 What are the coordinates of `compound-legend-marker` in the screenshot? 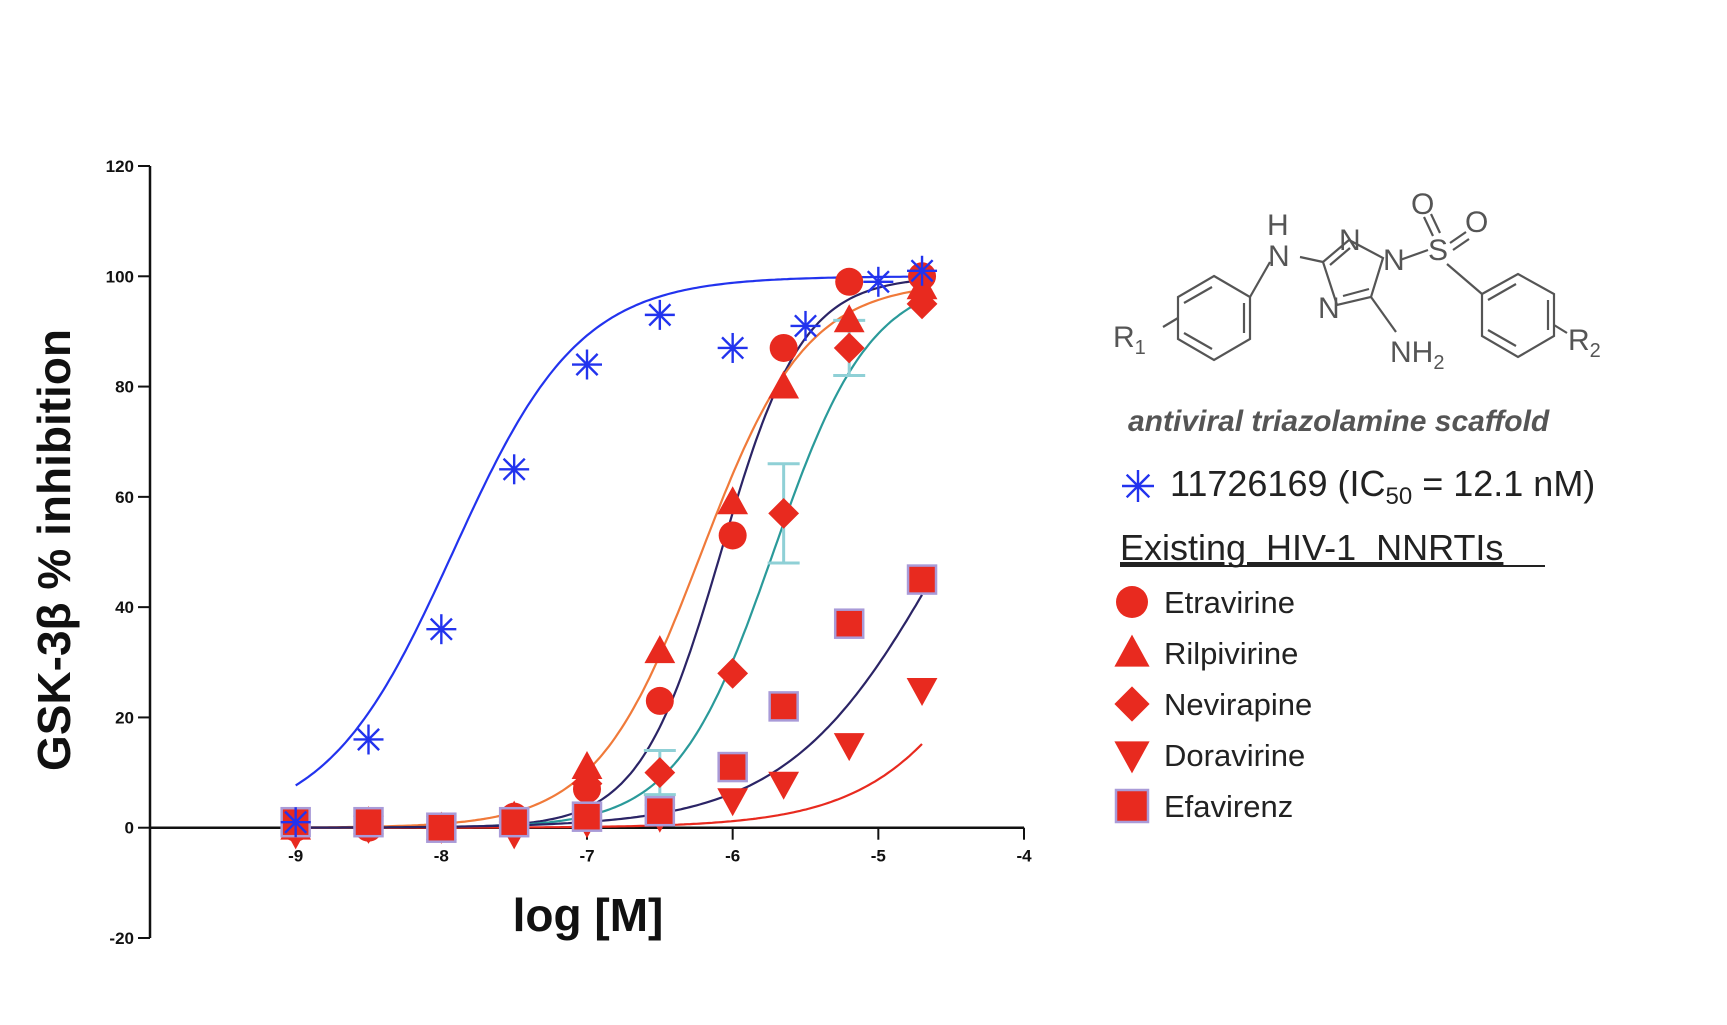 It's located at (1138, 486).